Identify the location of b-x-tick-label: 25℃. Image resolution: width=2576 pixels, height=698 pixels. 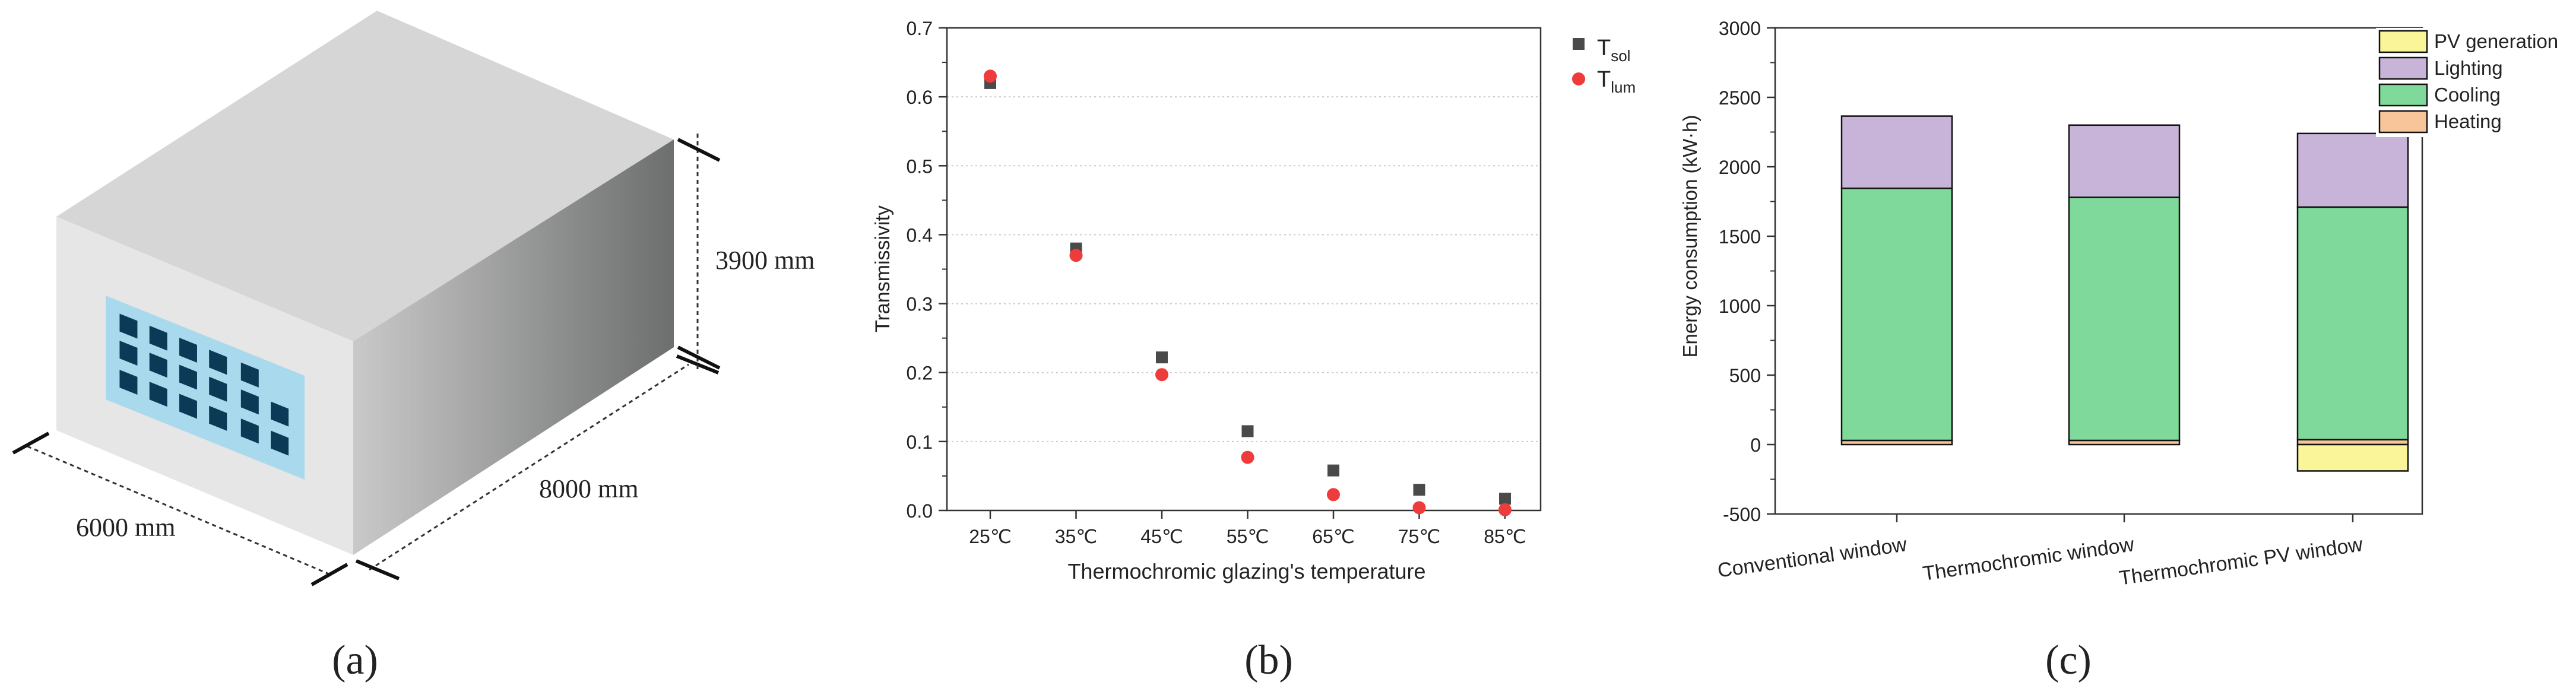
(990, 536).